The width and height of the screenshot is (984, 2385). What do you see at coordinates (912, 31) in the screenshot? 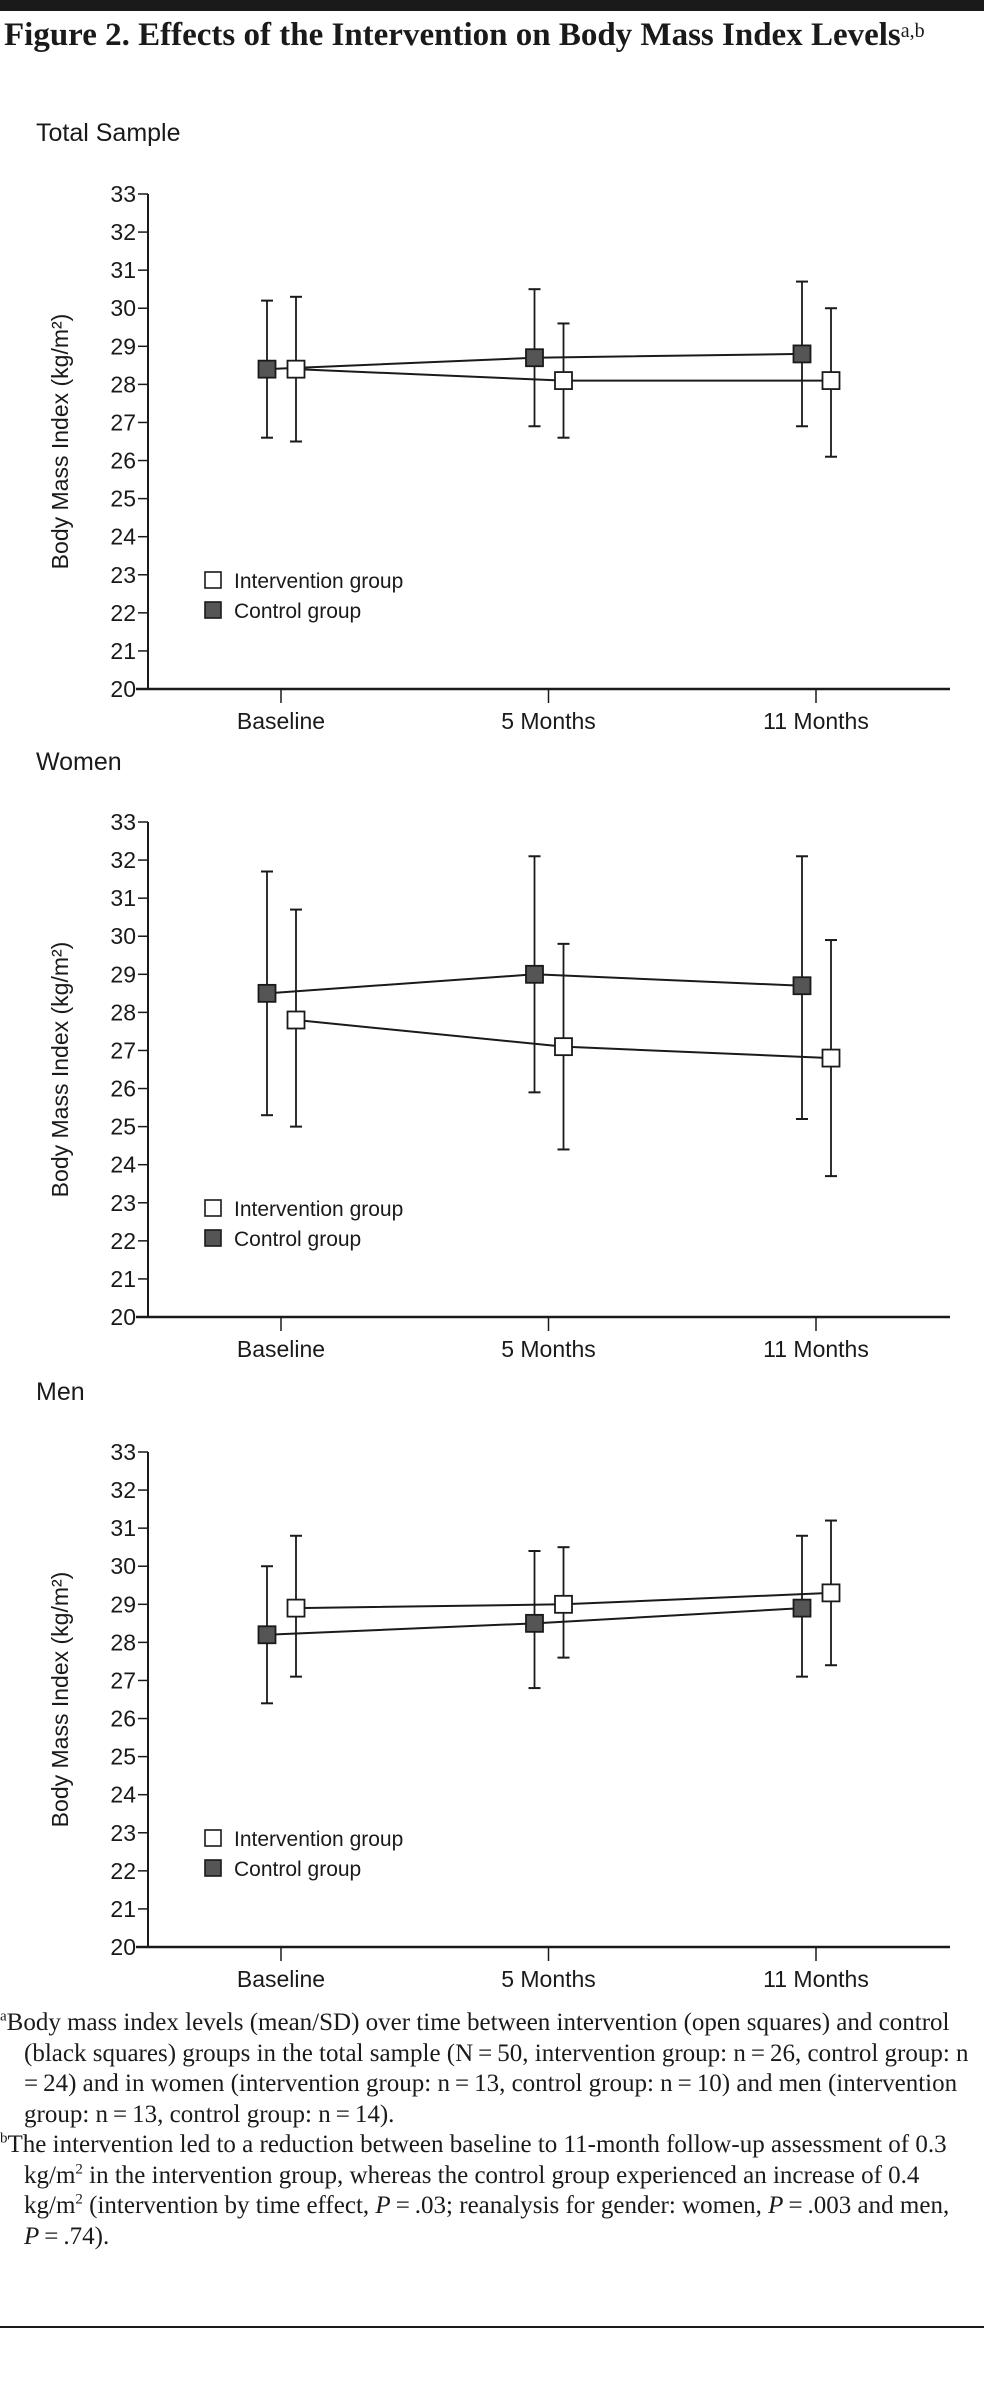
I see `figure-title-superscript: a,b` at bounding box center [912, 31].